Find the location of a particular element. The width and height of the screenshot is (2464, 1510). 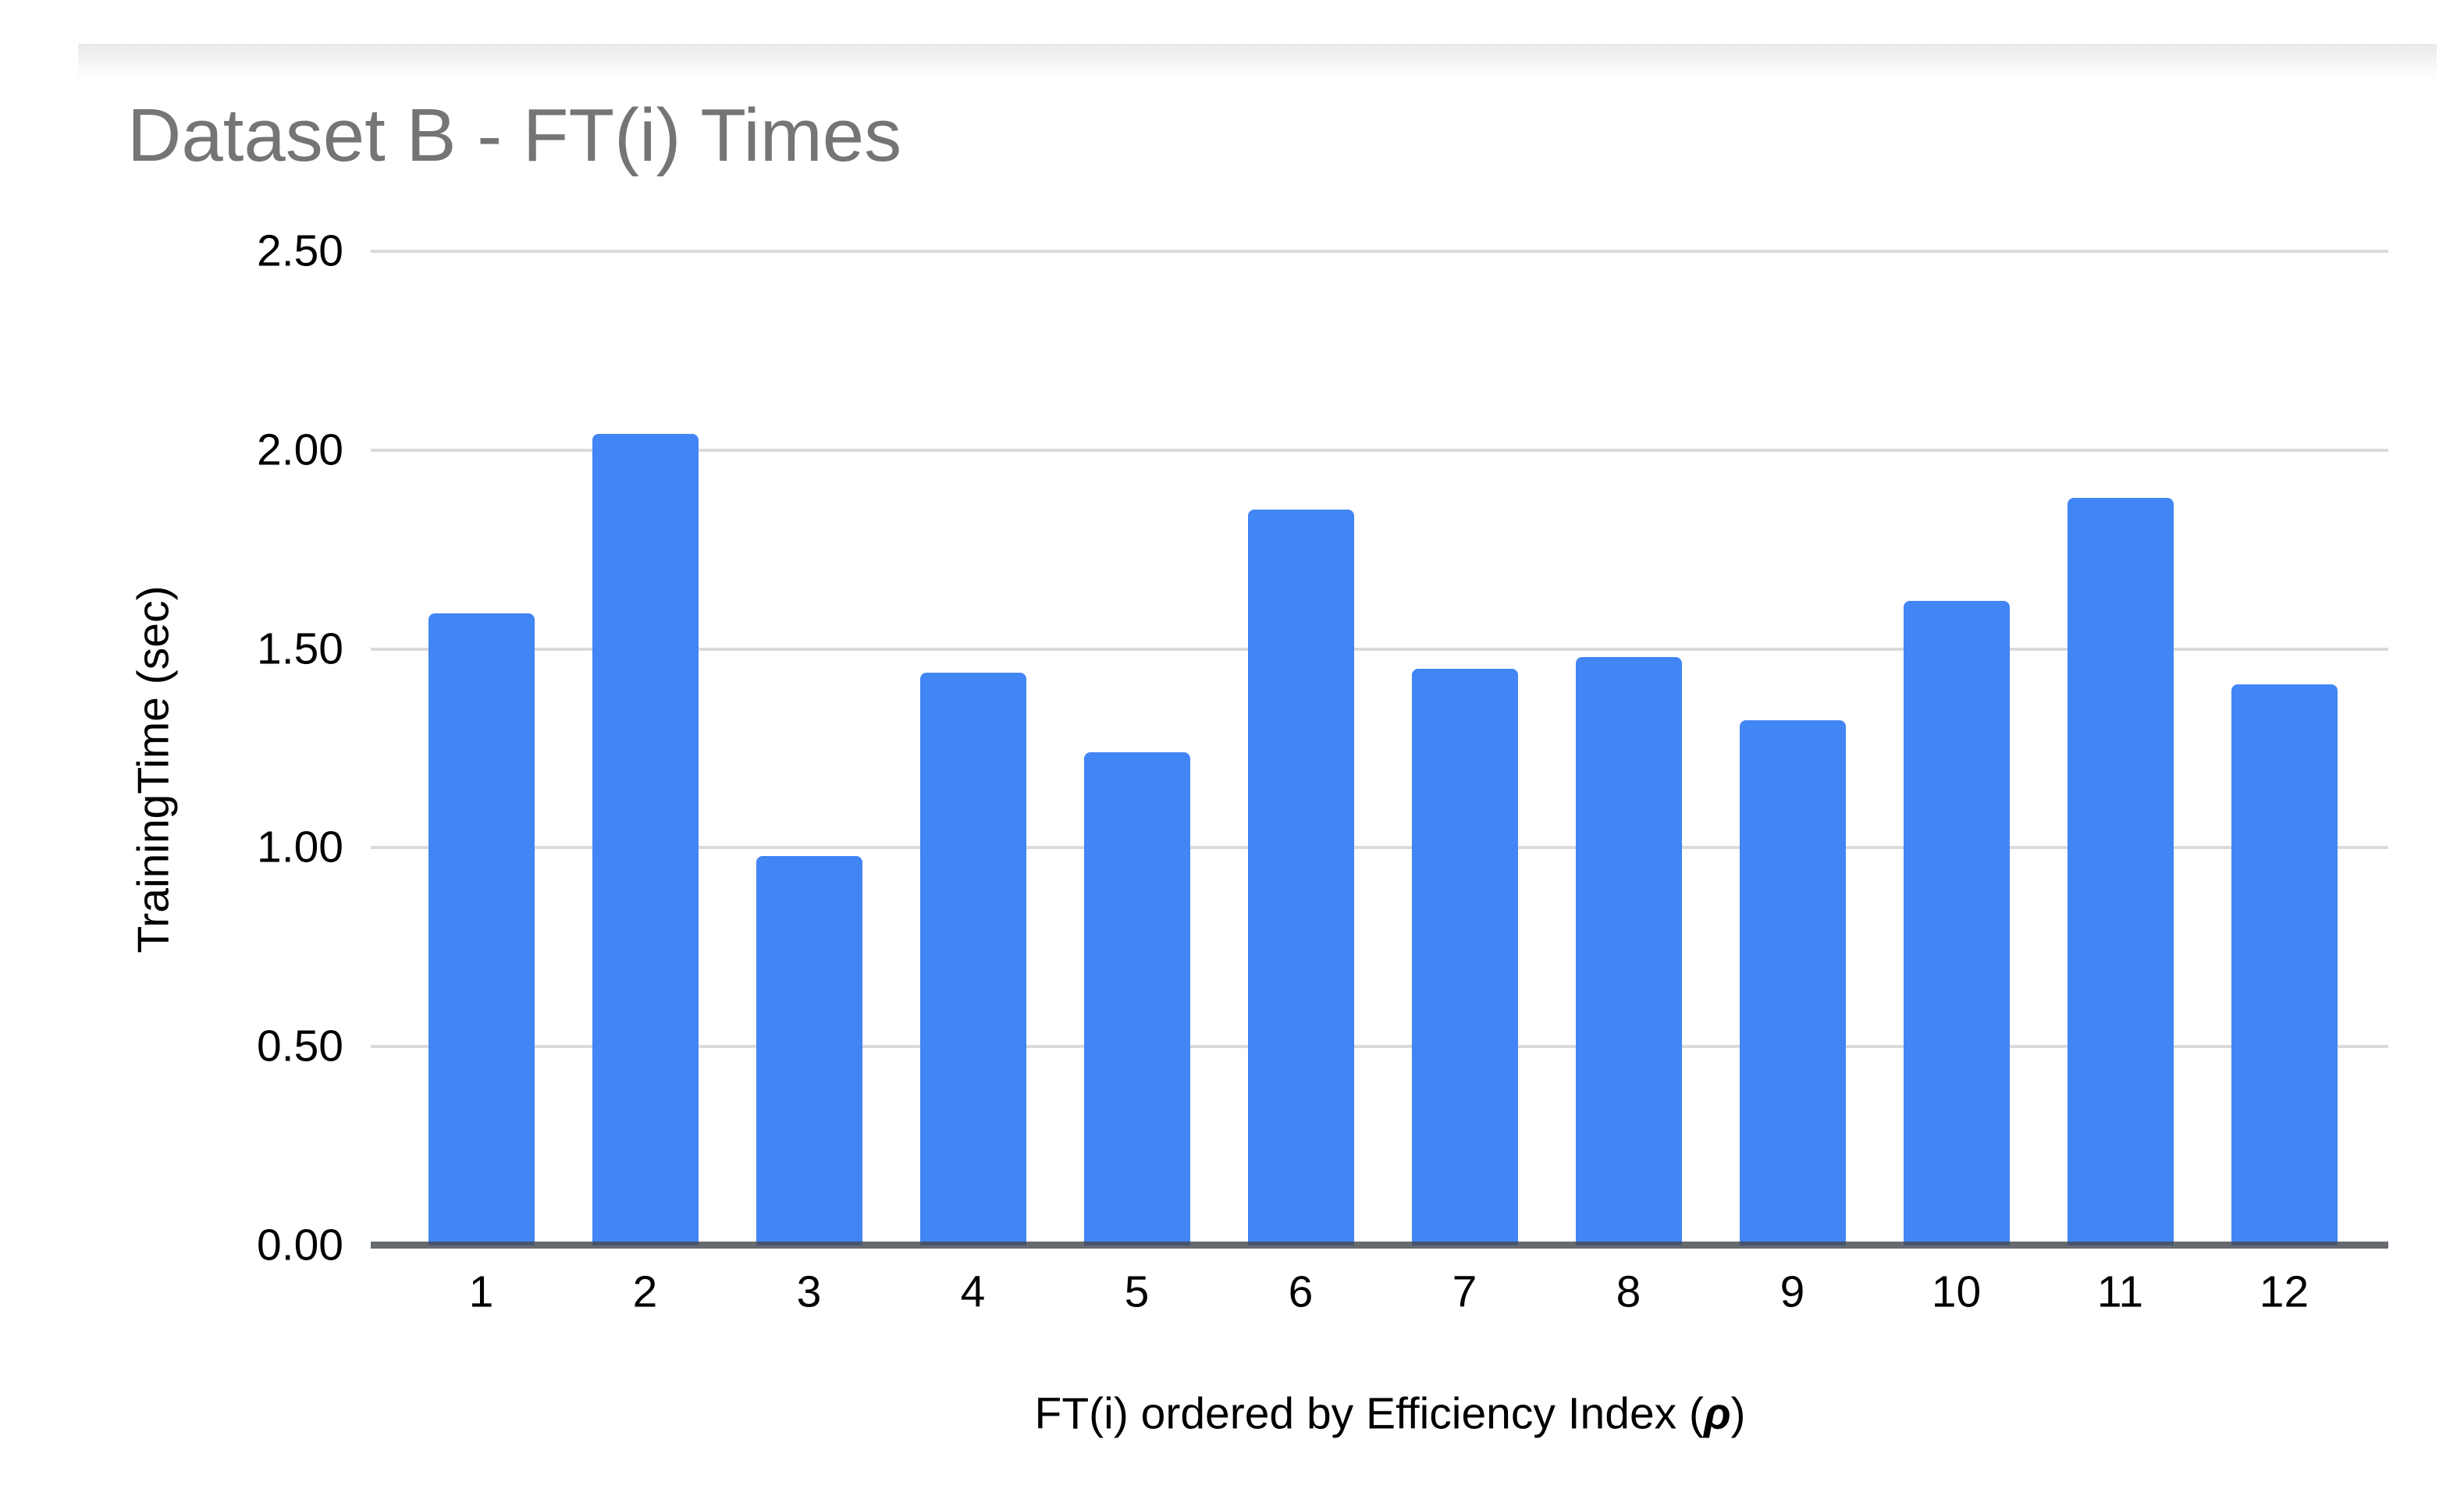

y-tick-label: 0.00 is located at coordinates (300, 1245).